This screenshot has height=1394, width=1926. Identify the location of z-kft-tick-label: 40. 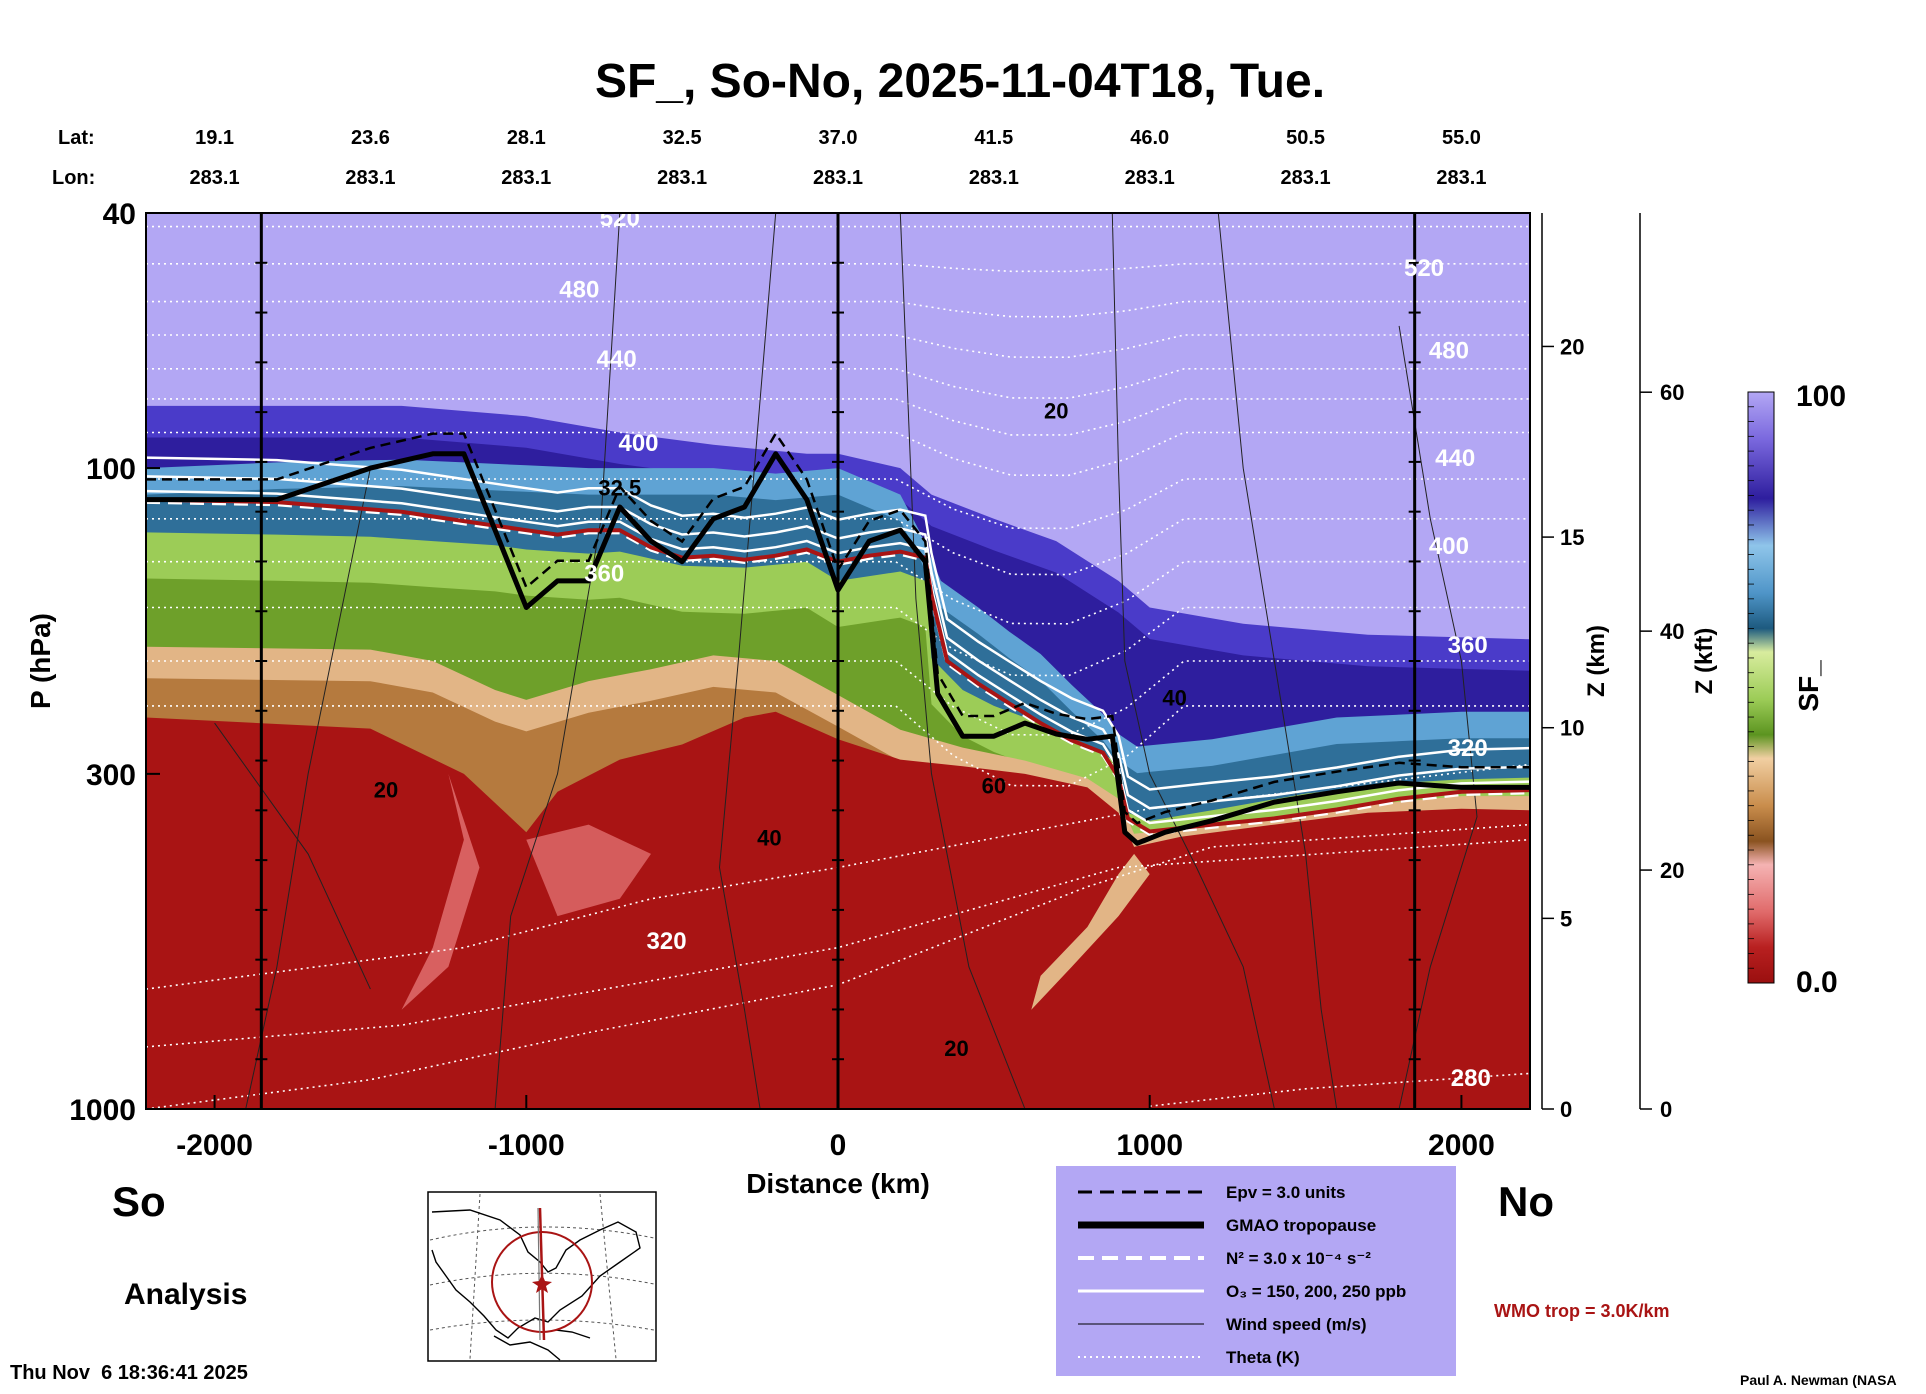
(1672, 631).